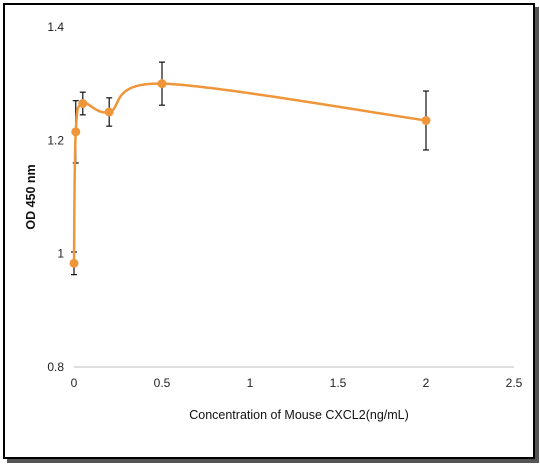 The height and width of the screenshot is (464, 540). What do you see at coordinates (338, 383) in the screenshot?
I see `x-tick-label: 1.5` at bounding box center [338, 383].